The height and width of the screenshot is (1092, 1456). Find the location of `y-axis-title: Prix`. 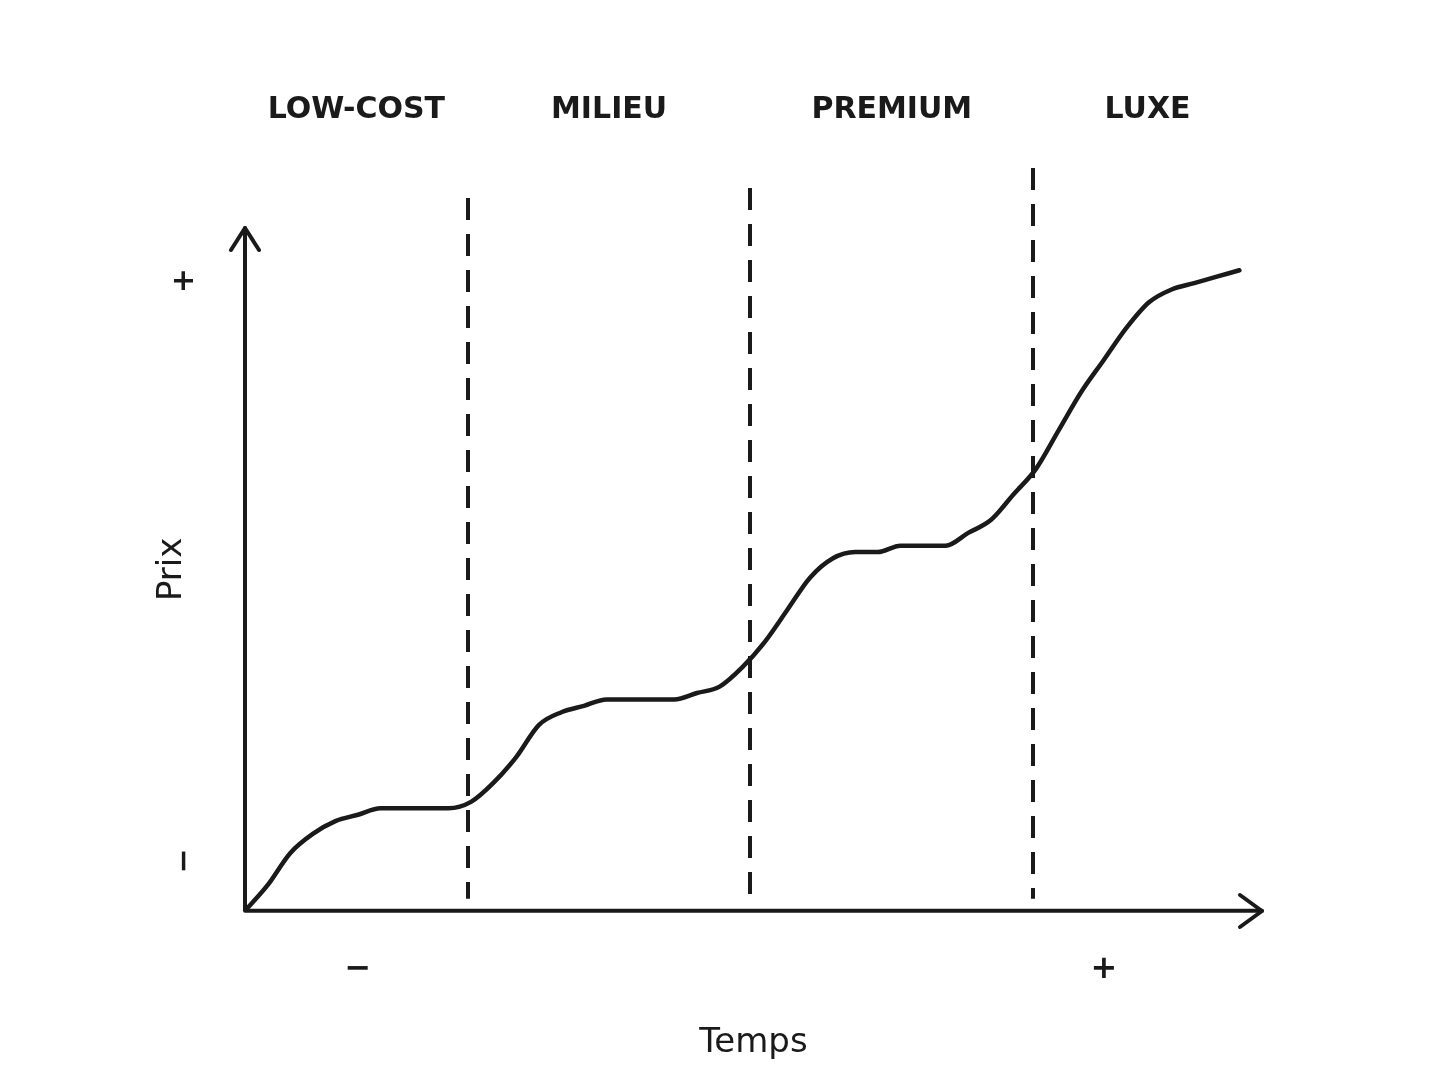

y-axis-title: Prix is located at coordinates (169, 569).